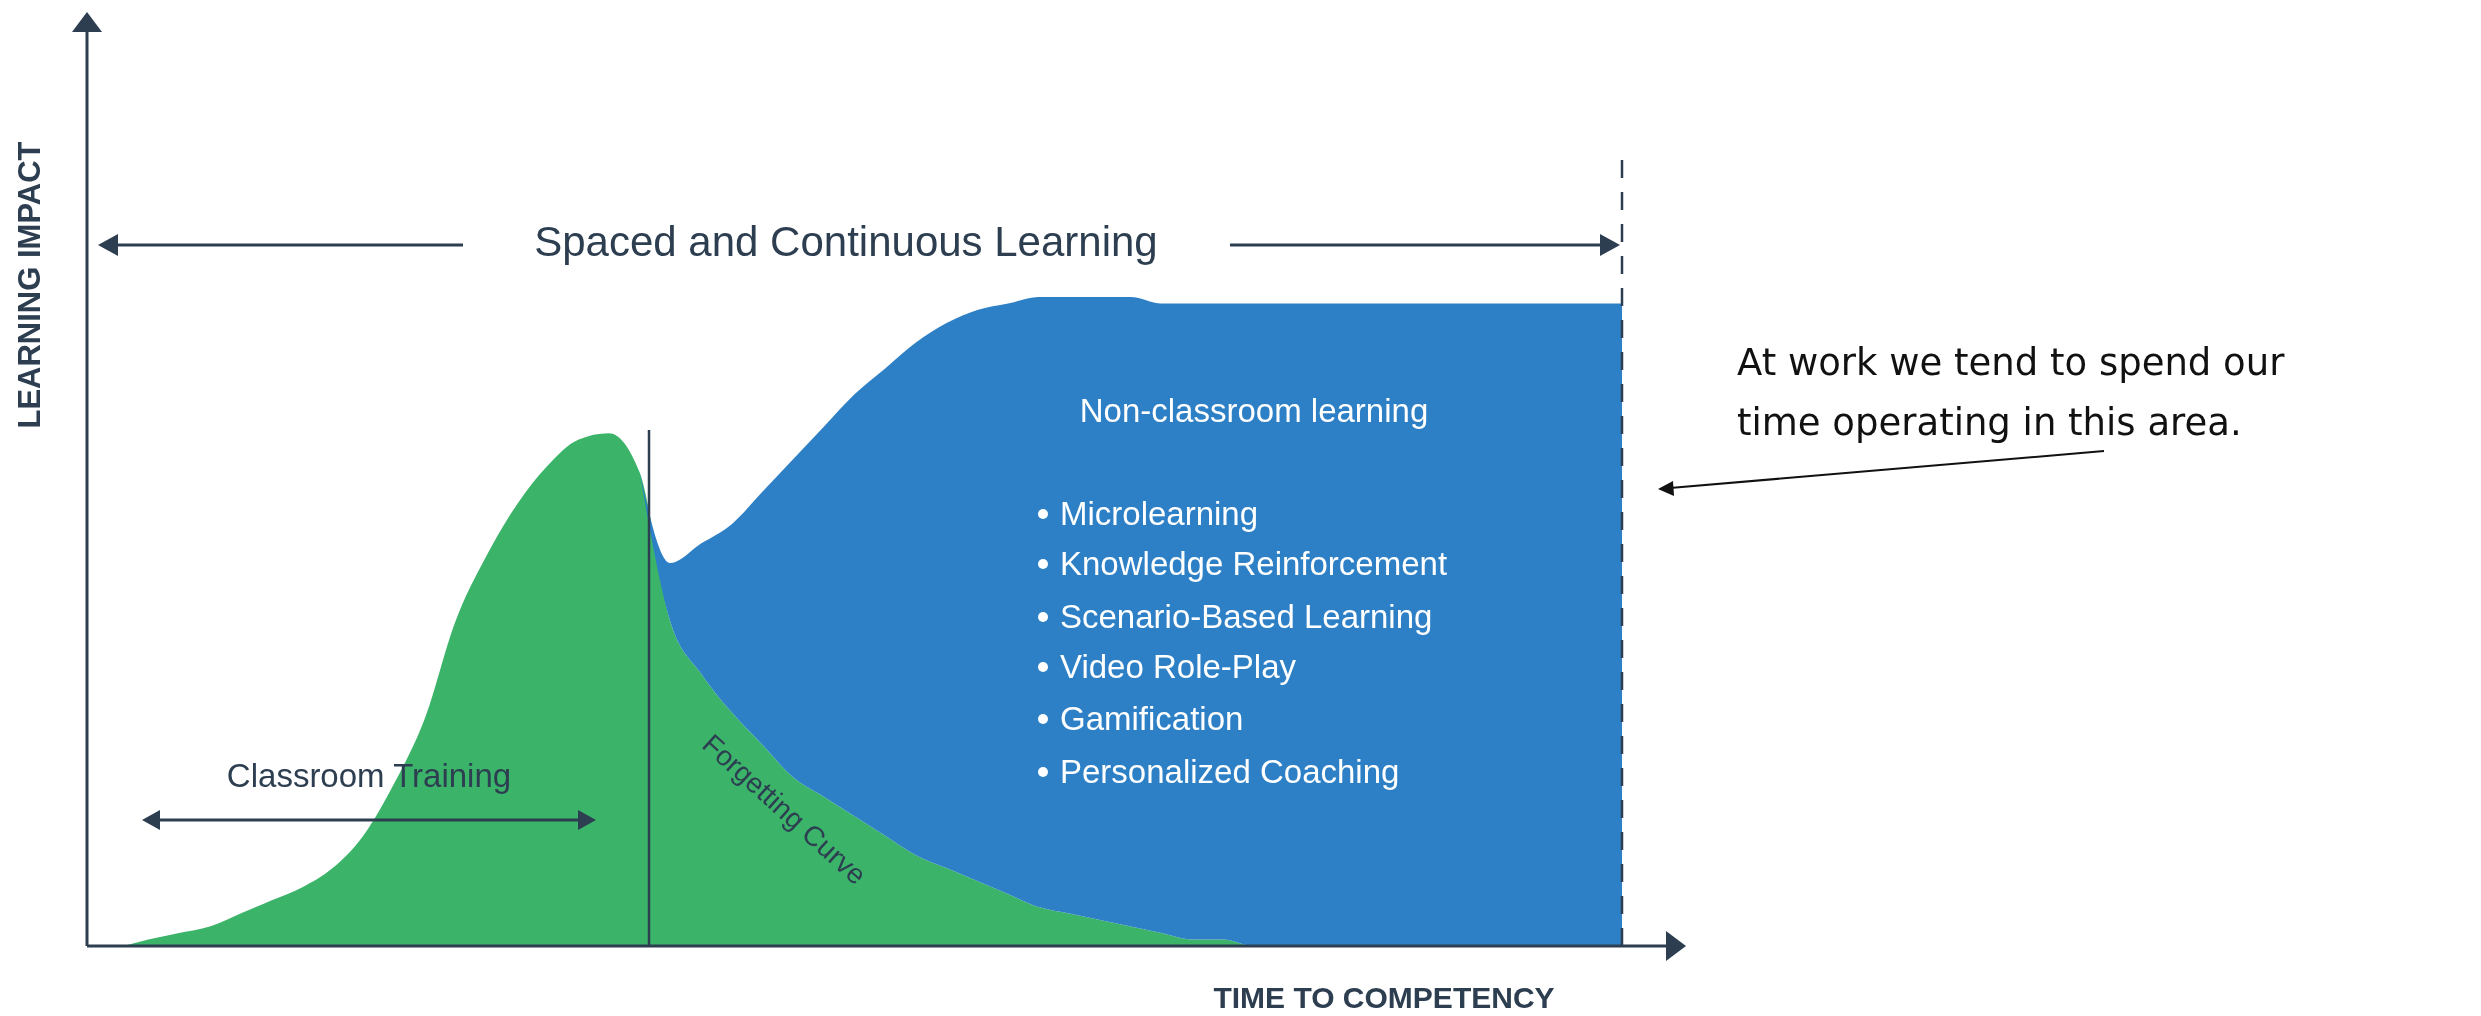 Image resolution: width=2481 pixels, height=1016 pixels. Describe the element at coordinates (30, 285) in the screenshot. I see `y-axis-title: LEARNING IMPACT` at that location.